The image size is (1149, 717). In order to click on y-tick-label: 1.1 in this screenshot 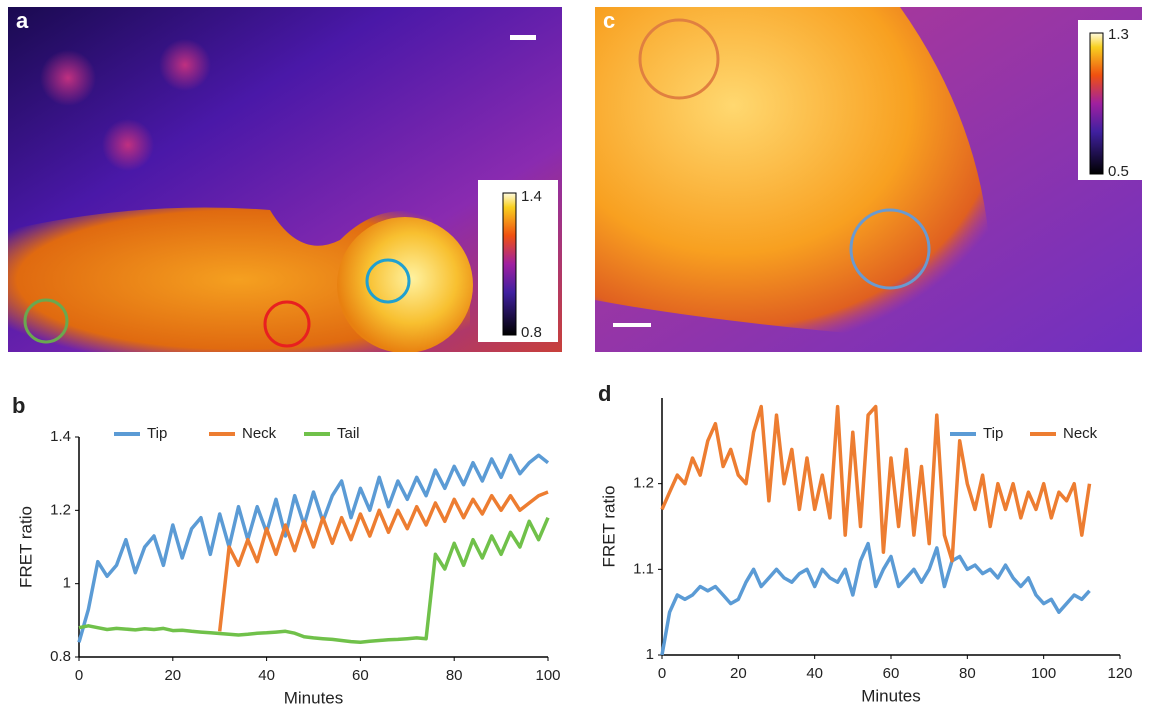, I will do `click(643, 568)`.